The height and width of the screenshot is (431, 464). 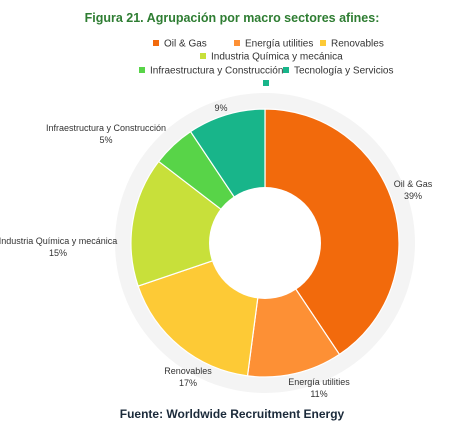 I want to click on legend-item-renovables: Renovables, so click(x=357, y=44).